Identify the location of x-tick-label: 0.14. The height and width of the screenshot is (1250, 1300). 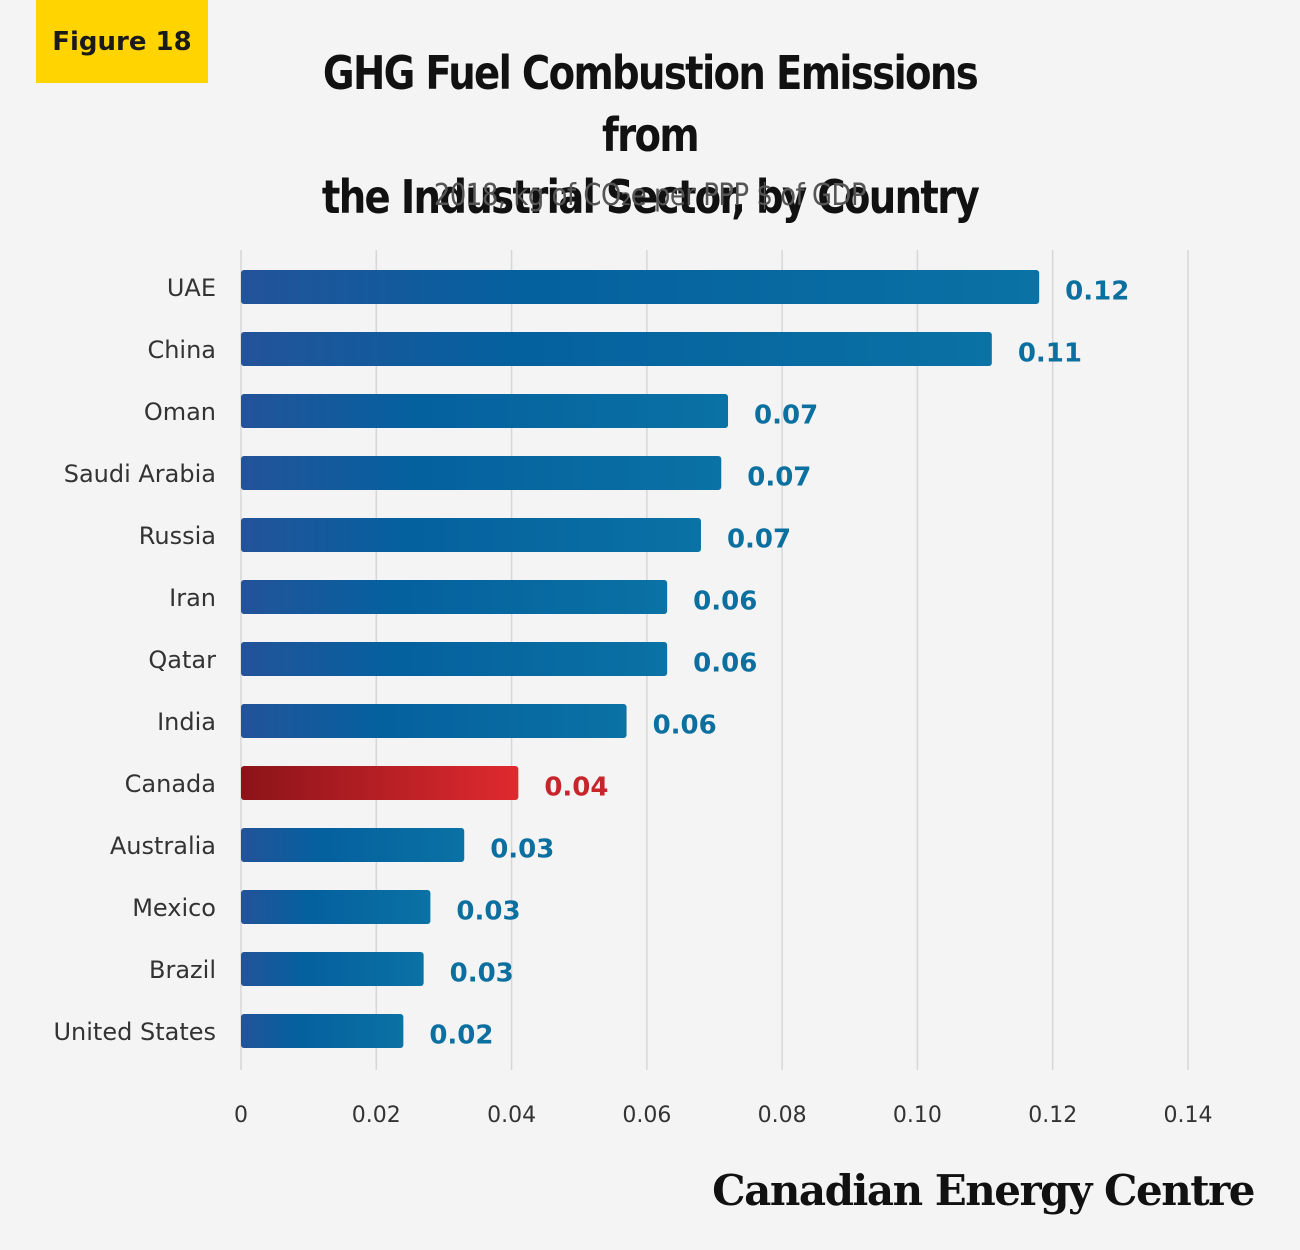
(1188, 1115).